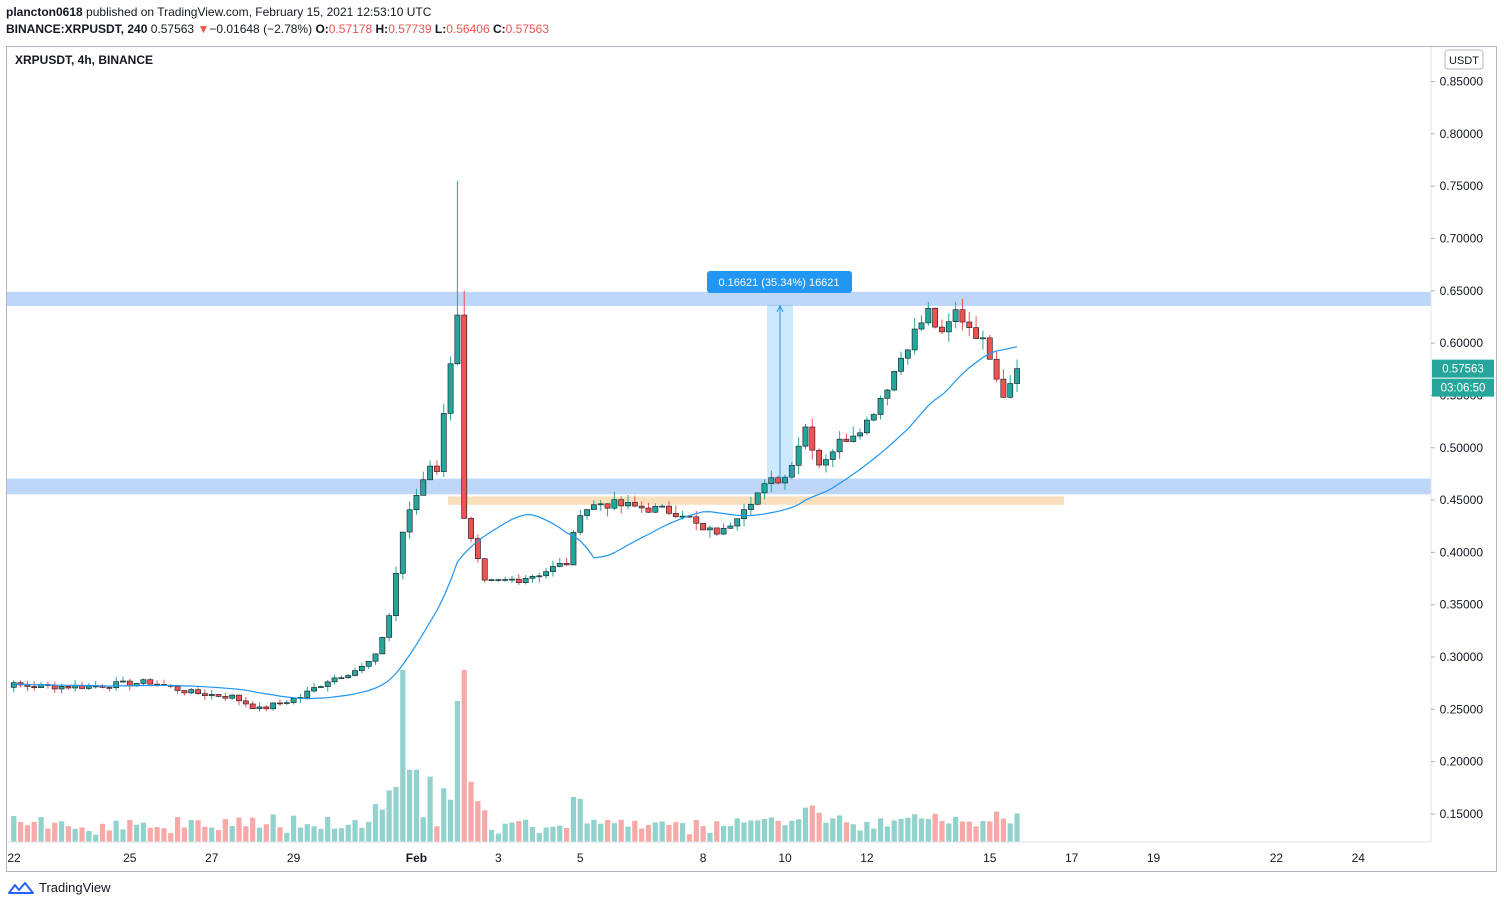 Image resolution: width=1504 pixels, height=908 pixels. What do you see at coordinates (350, 29) in the screenshot?
I see `open-value: 0.57178` at bounding box center [350, 29].